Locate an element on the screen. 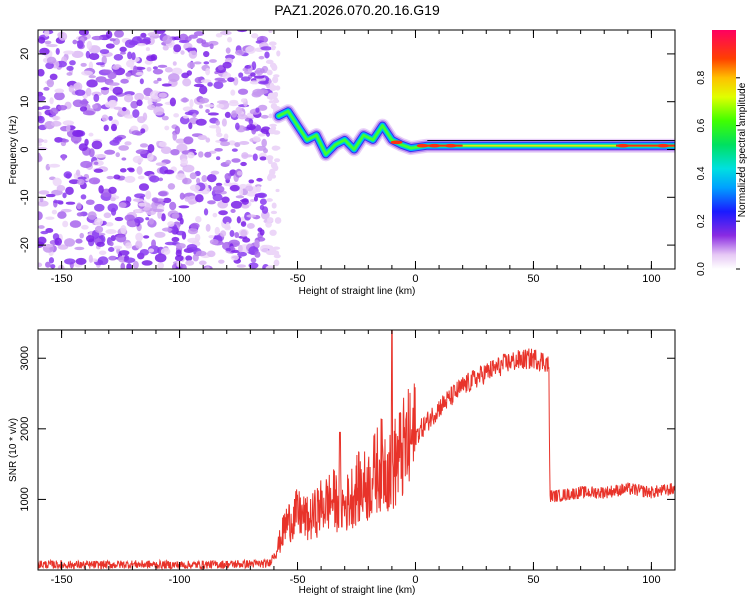 Image resolution: width=750 pixels, height=600 pixels. colorbar-ticks: 0.0 0.2 0.4 0.6 0.8 is located at coordinates (718, 173).